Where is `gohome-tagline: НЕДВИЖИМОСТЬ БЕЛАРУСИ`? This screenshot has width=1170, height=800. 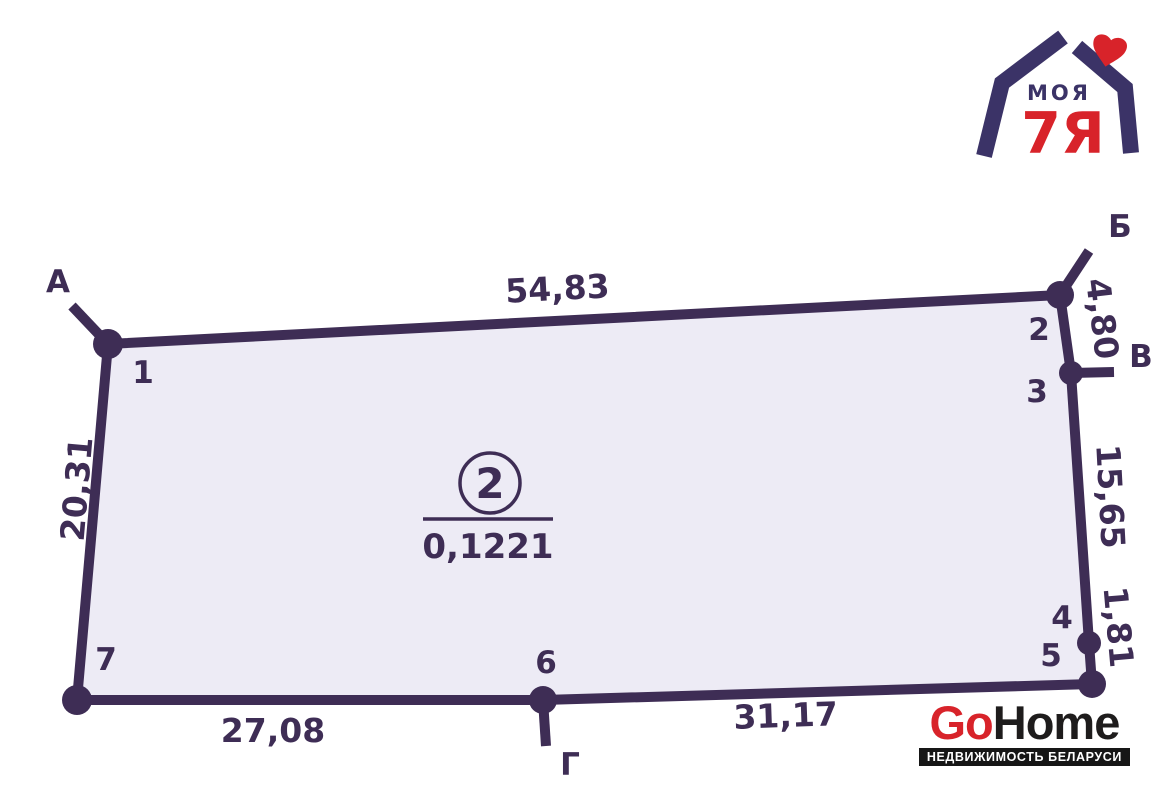
gohome-tagline: НЕДВИЖИМОСТЬ БЕЛАРУСИ is located at coordinates (1024, 756).